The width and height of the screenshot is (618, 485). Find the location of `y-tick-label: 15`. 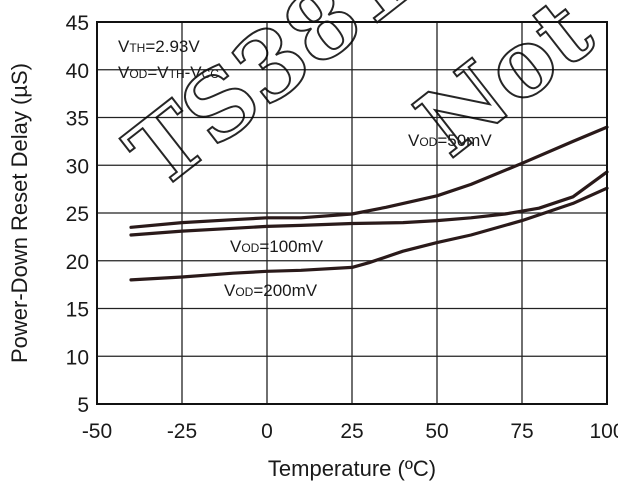

y-tick-label: 15 is located at coordinates (77, 310).